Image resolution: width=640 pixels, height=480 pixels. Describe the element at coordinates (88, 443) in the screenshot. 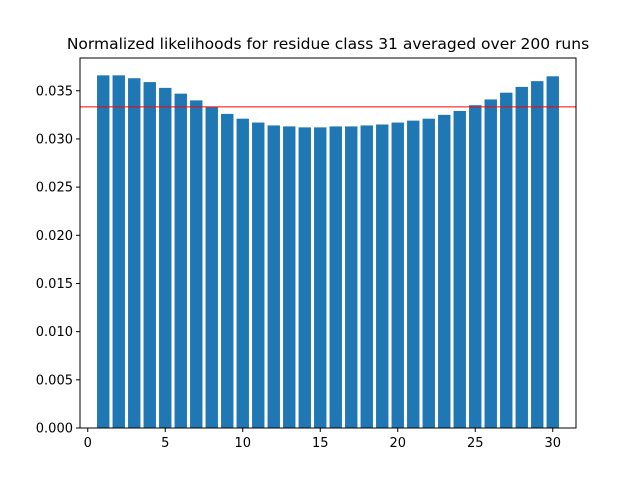

I see `x-tick-label: 0` at that location.